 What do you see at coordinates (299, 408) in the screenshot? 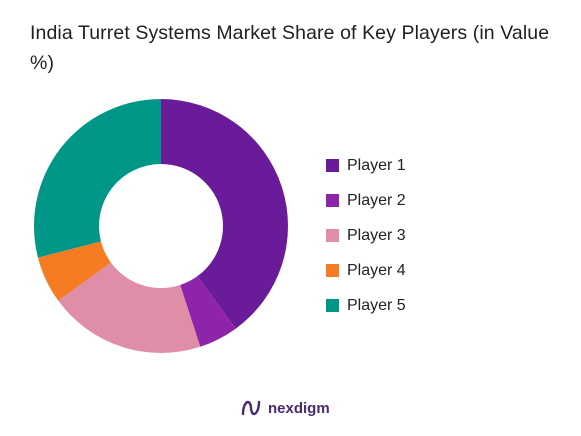
I see `brand-name: nexdigm` at bounding box center [299, 408].